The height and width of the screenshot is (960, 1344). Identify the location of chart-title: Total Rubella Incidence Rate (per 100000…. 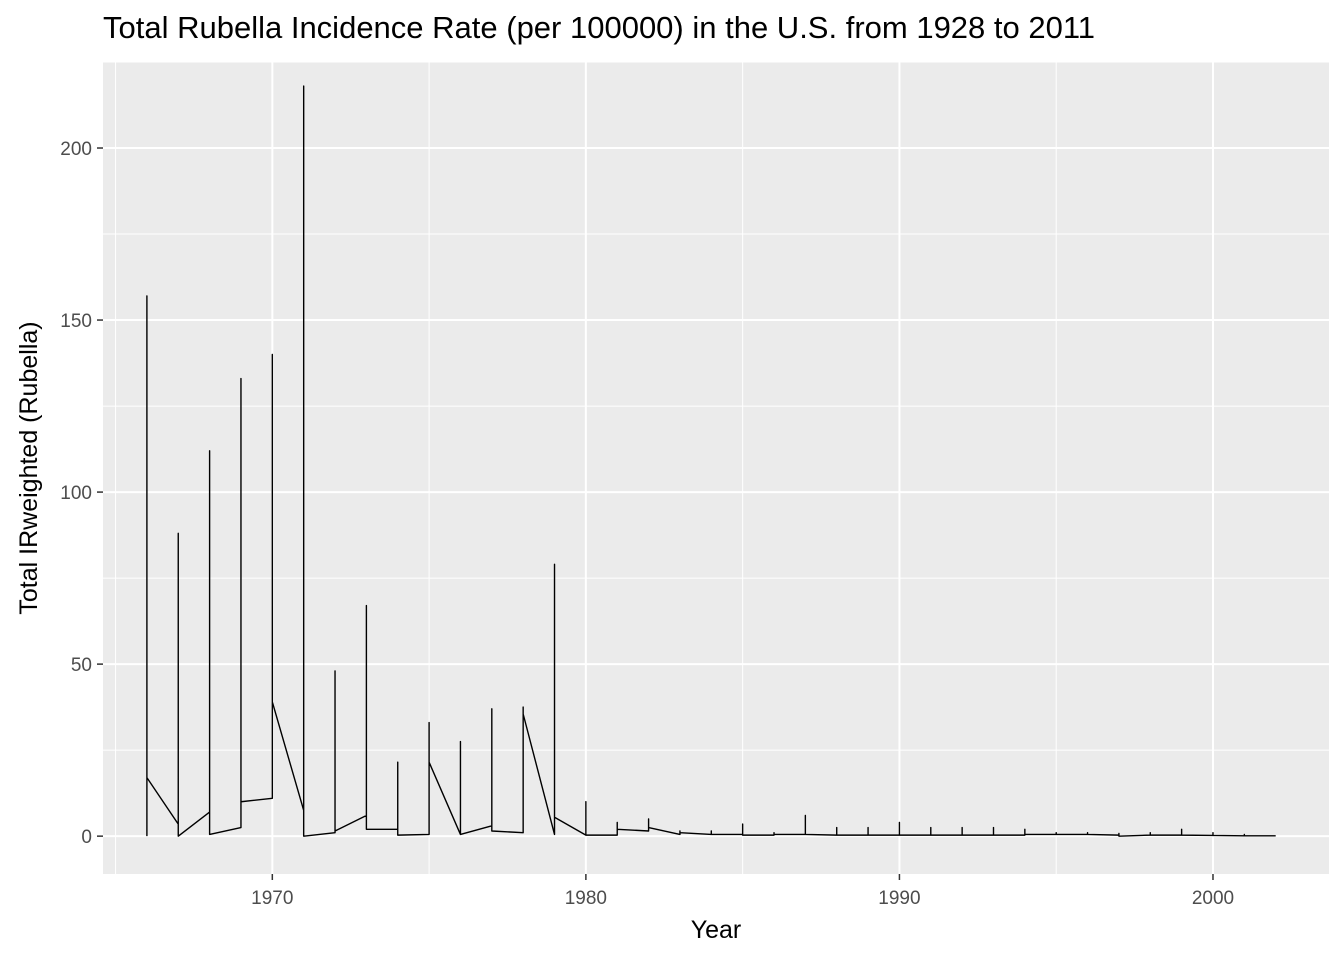
(599, 27).